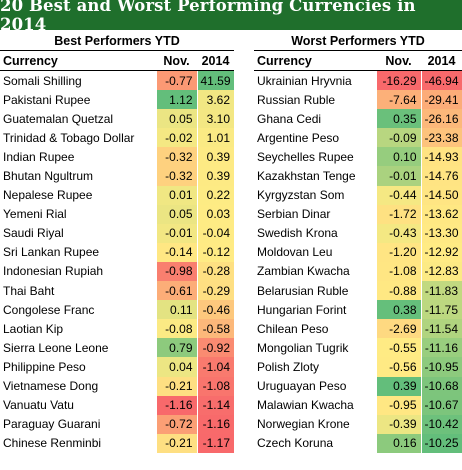  I want to click on currency-name: Ghana Cedi, so click(289, 118).